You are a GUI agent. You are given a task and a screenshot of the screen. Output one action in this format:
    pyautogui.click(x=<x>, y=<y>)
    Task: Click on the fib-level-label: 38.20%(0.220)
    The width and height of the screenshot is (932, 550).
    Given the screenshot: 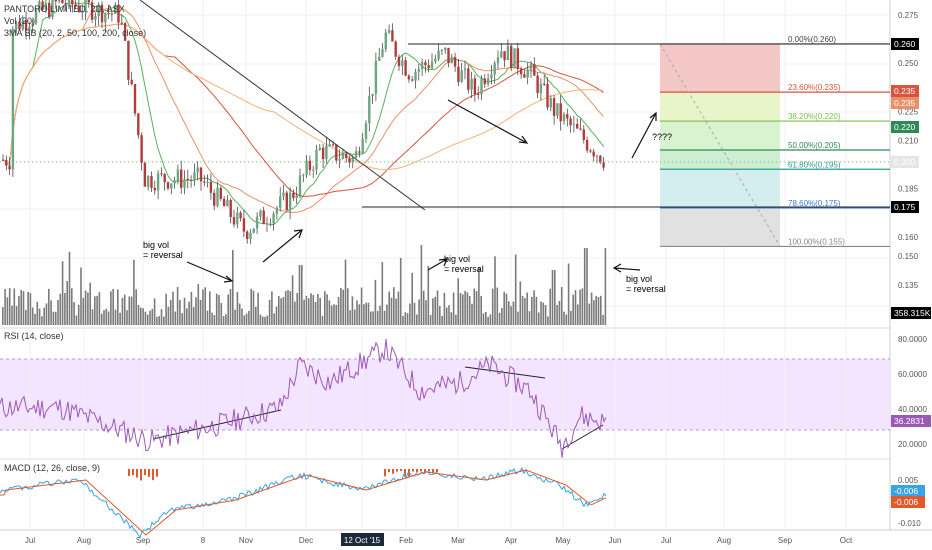 What is the action you would take?
    pyautogui.click(x=814, y=116)
    